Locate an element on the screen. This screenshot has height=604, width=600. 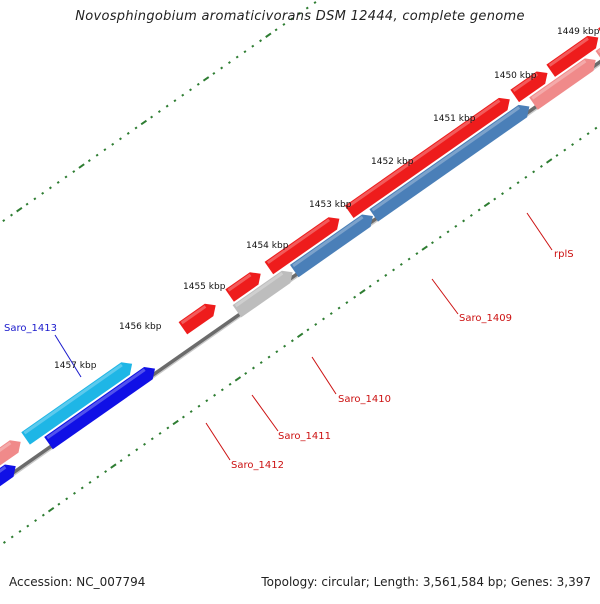
gene-label-saro-1411: Saro_1411 is located at coordinates (304, 436).